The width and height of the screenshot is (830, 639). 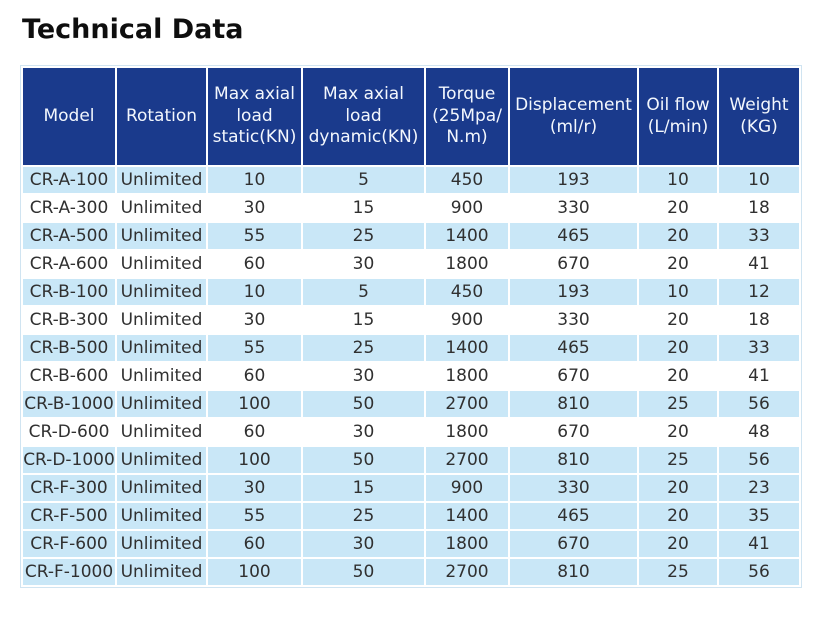 I want to click on cell-model: CR-B-500, so click(x=69, y=348).